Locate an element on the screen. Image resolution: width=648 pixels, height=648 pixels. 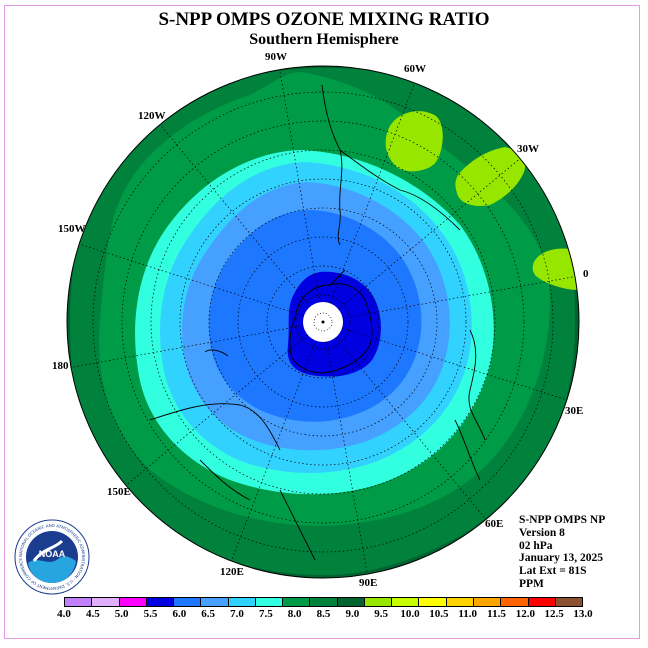
colorbar-tick-label: 6.5 is located at coordinates (208, 614).